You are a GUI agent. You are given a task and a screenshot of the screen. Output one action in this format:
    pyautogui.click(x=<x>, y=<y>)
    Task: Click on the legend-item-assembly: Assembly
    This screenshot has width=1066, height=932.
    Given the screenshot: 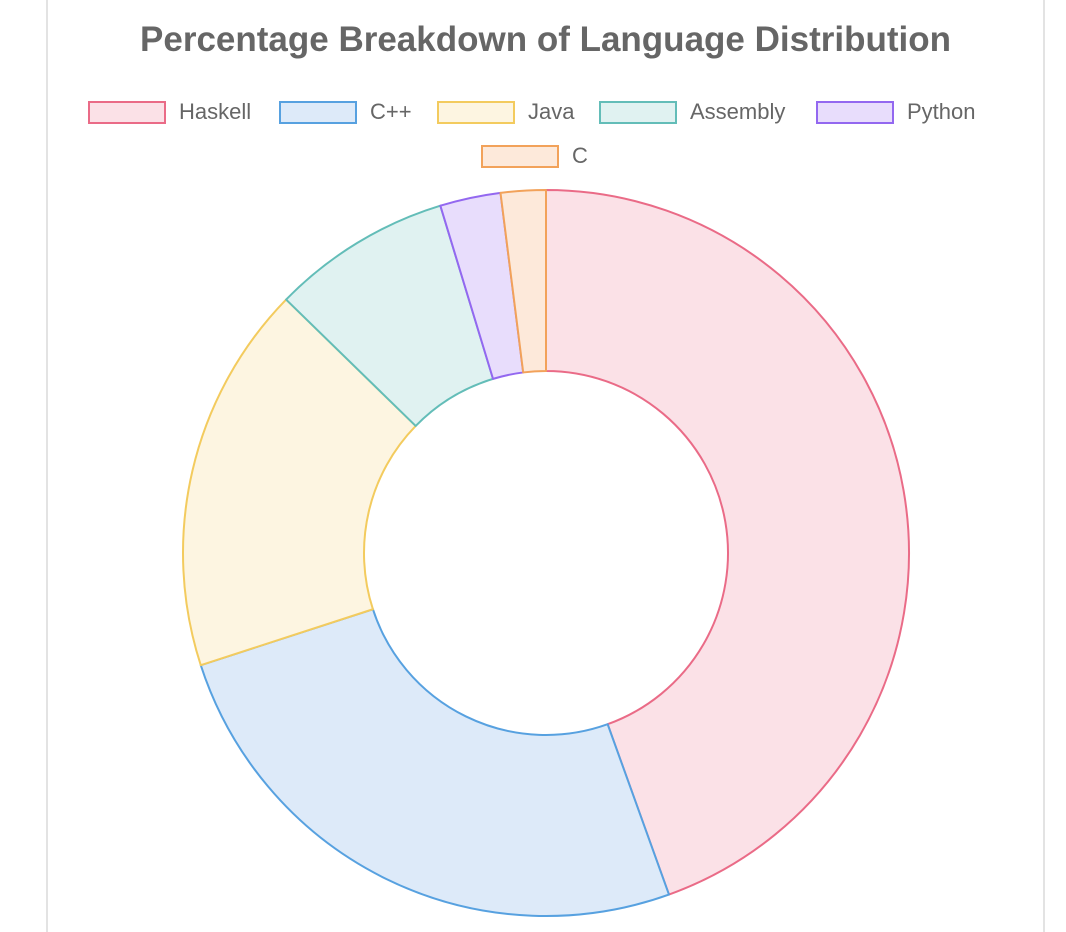 What is the action you would take?
    pyautogui.click(x=692, y=112)
    